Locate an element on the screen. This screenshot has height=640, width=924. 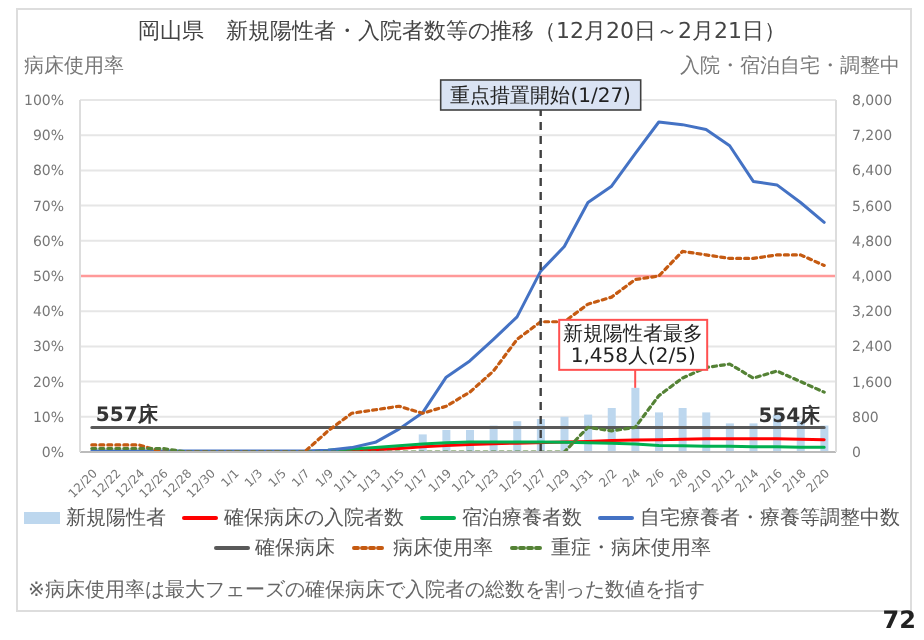
y2-axis-title: 入院・宿泊自宅・調整中 is located at coordinates (790, 66).